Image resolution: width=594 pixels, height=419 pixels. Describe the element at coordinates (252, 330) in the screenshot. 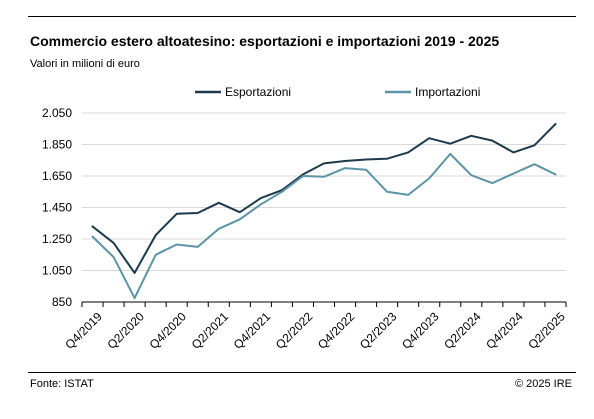

I see `x-tick-label: Q4/2021` at that location.